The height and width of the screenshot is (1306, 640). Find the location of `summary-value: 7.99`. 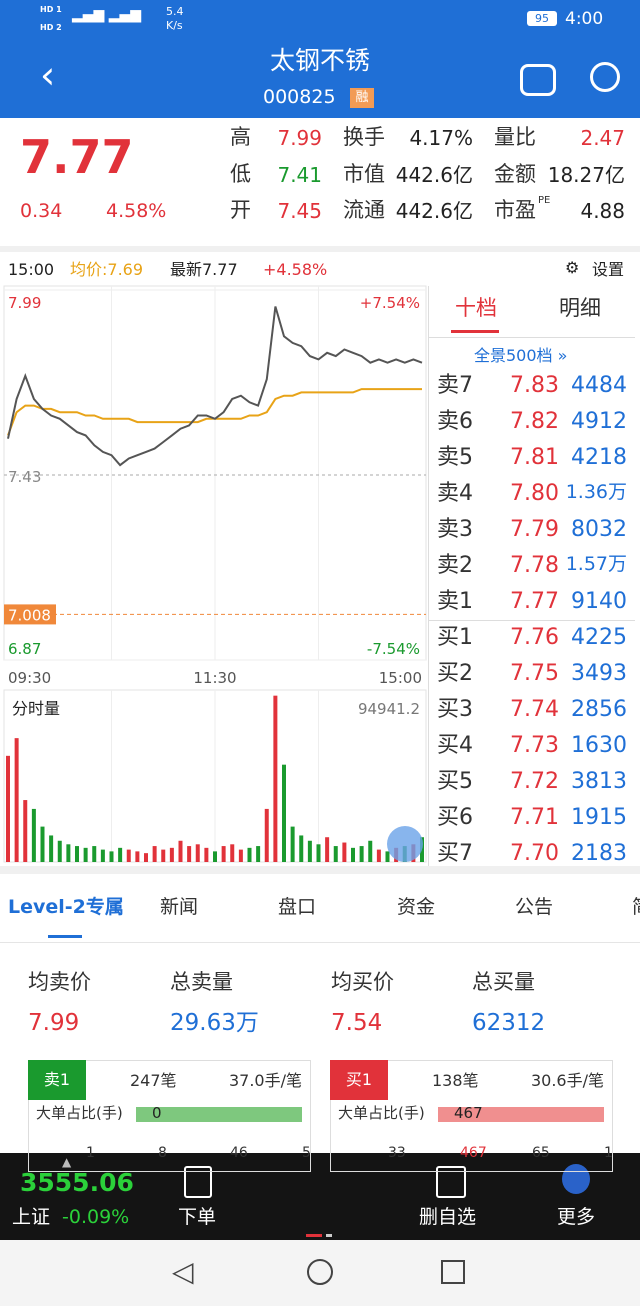

summary-value: 7.99 is located at coordinates (54, 1023).